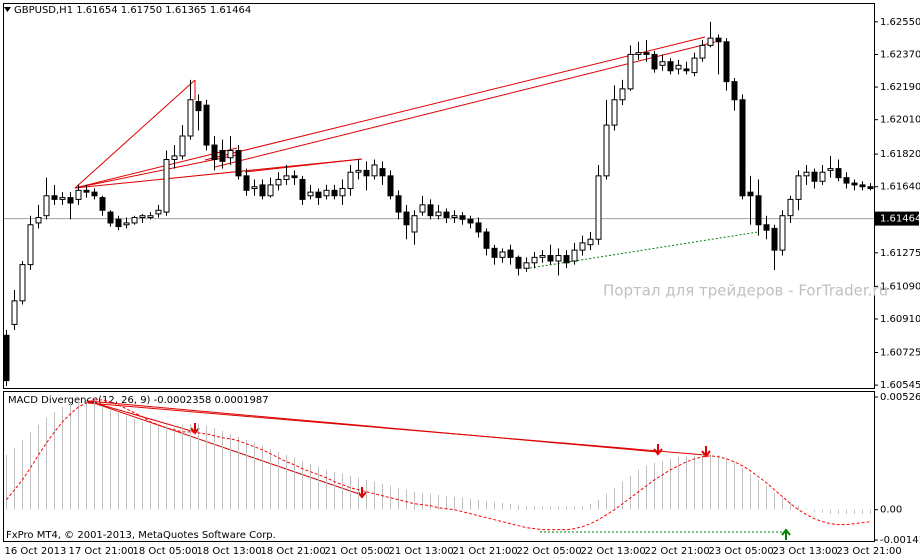 The image size is (920, 560). What do you see at coordinates (900, 187) in the screenshot?
I see `y-tick-label: 1.61640` at bounding box center [900, 187].